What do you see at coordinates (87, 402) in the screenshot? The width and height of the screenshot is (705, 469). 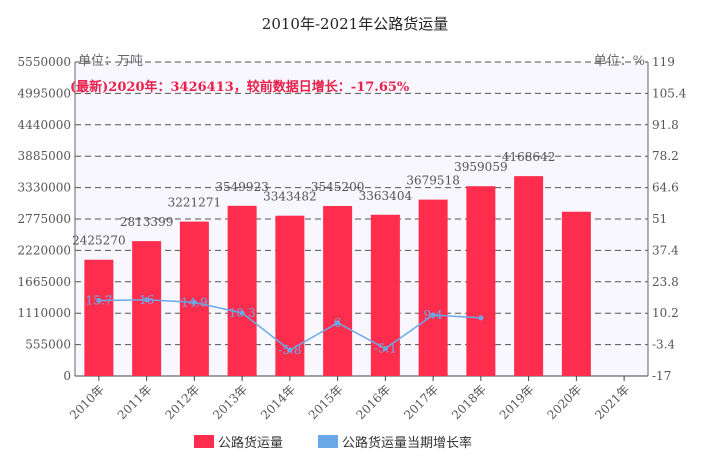 I see `x-axis-tick-label: 2010年` at bounding box center [87, 402].